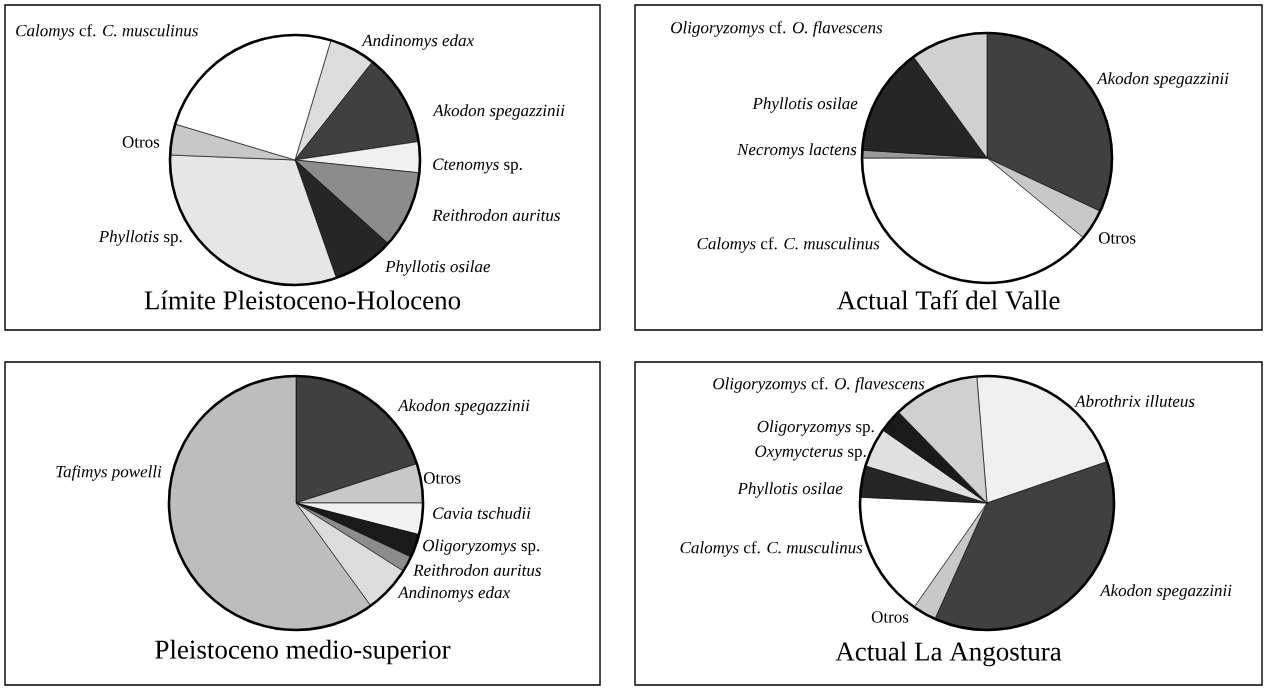  What do you see at coordinates (482, 513) in the screenshot?
I see `legend-label: Cavia tschudii` at bounding box center [482, 513].